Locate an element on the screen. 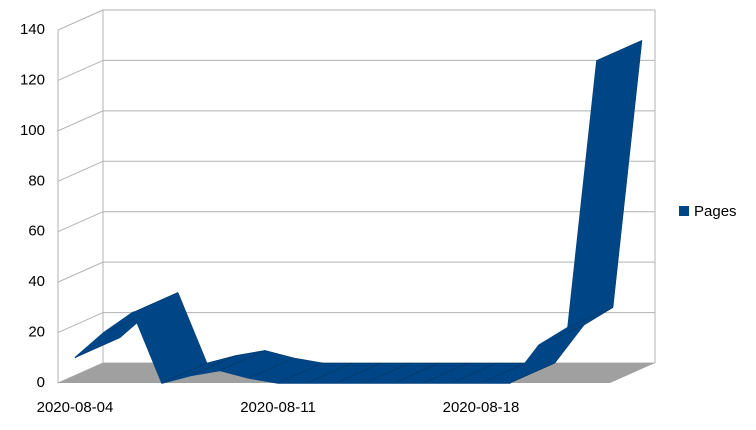 The width and height of the screenshot is (756, 430). x-tick-label: 2020-08-04 is located at coordinates (75, 407).